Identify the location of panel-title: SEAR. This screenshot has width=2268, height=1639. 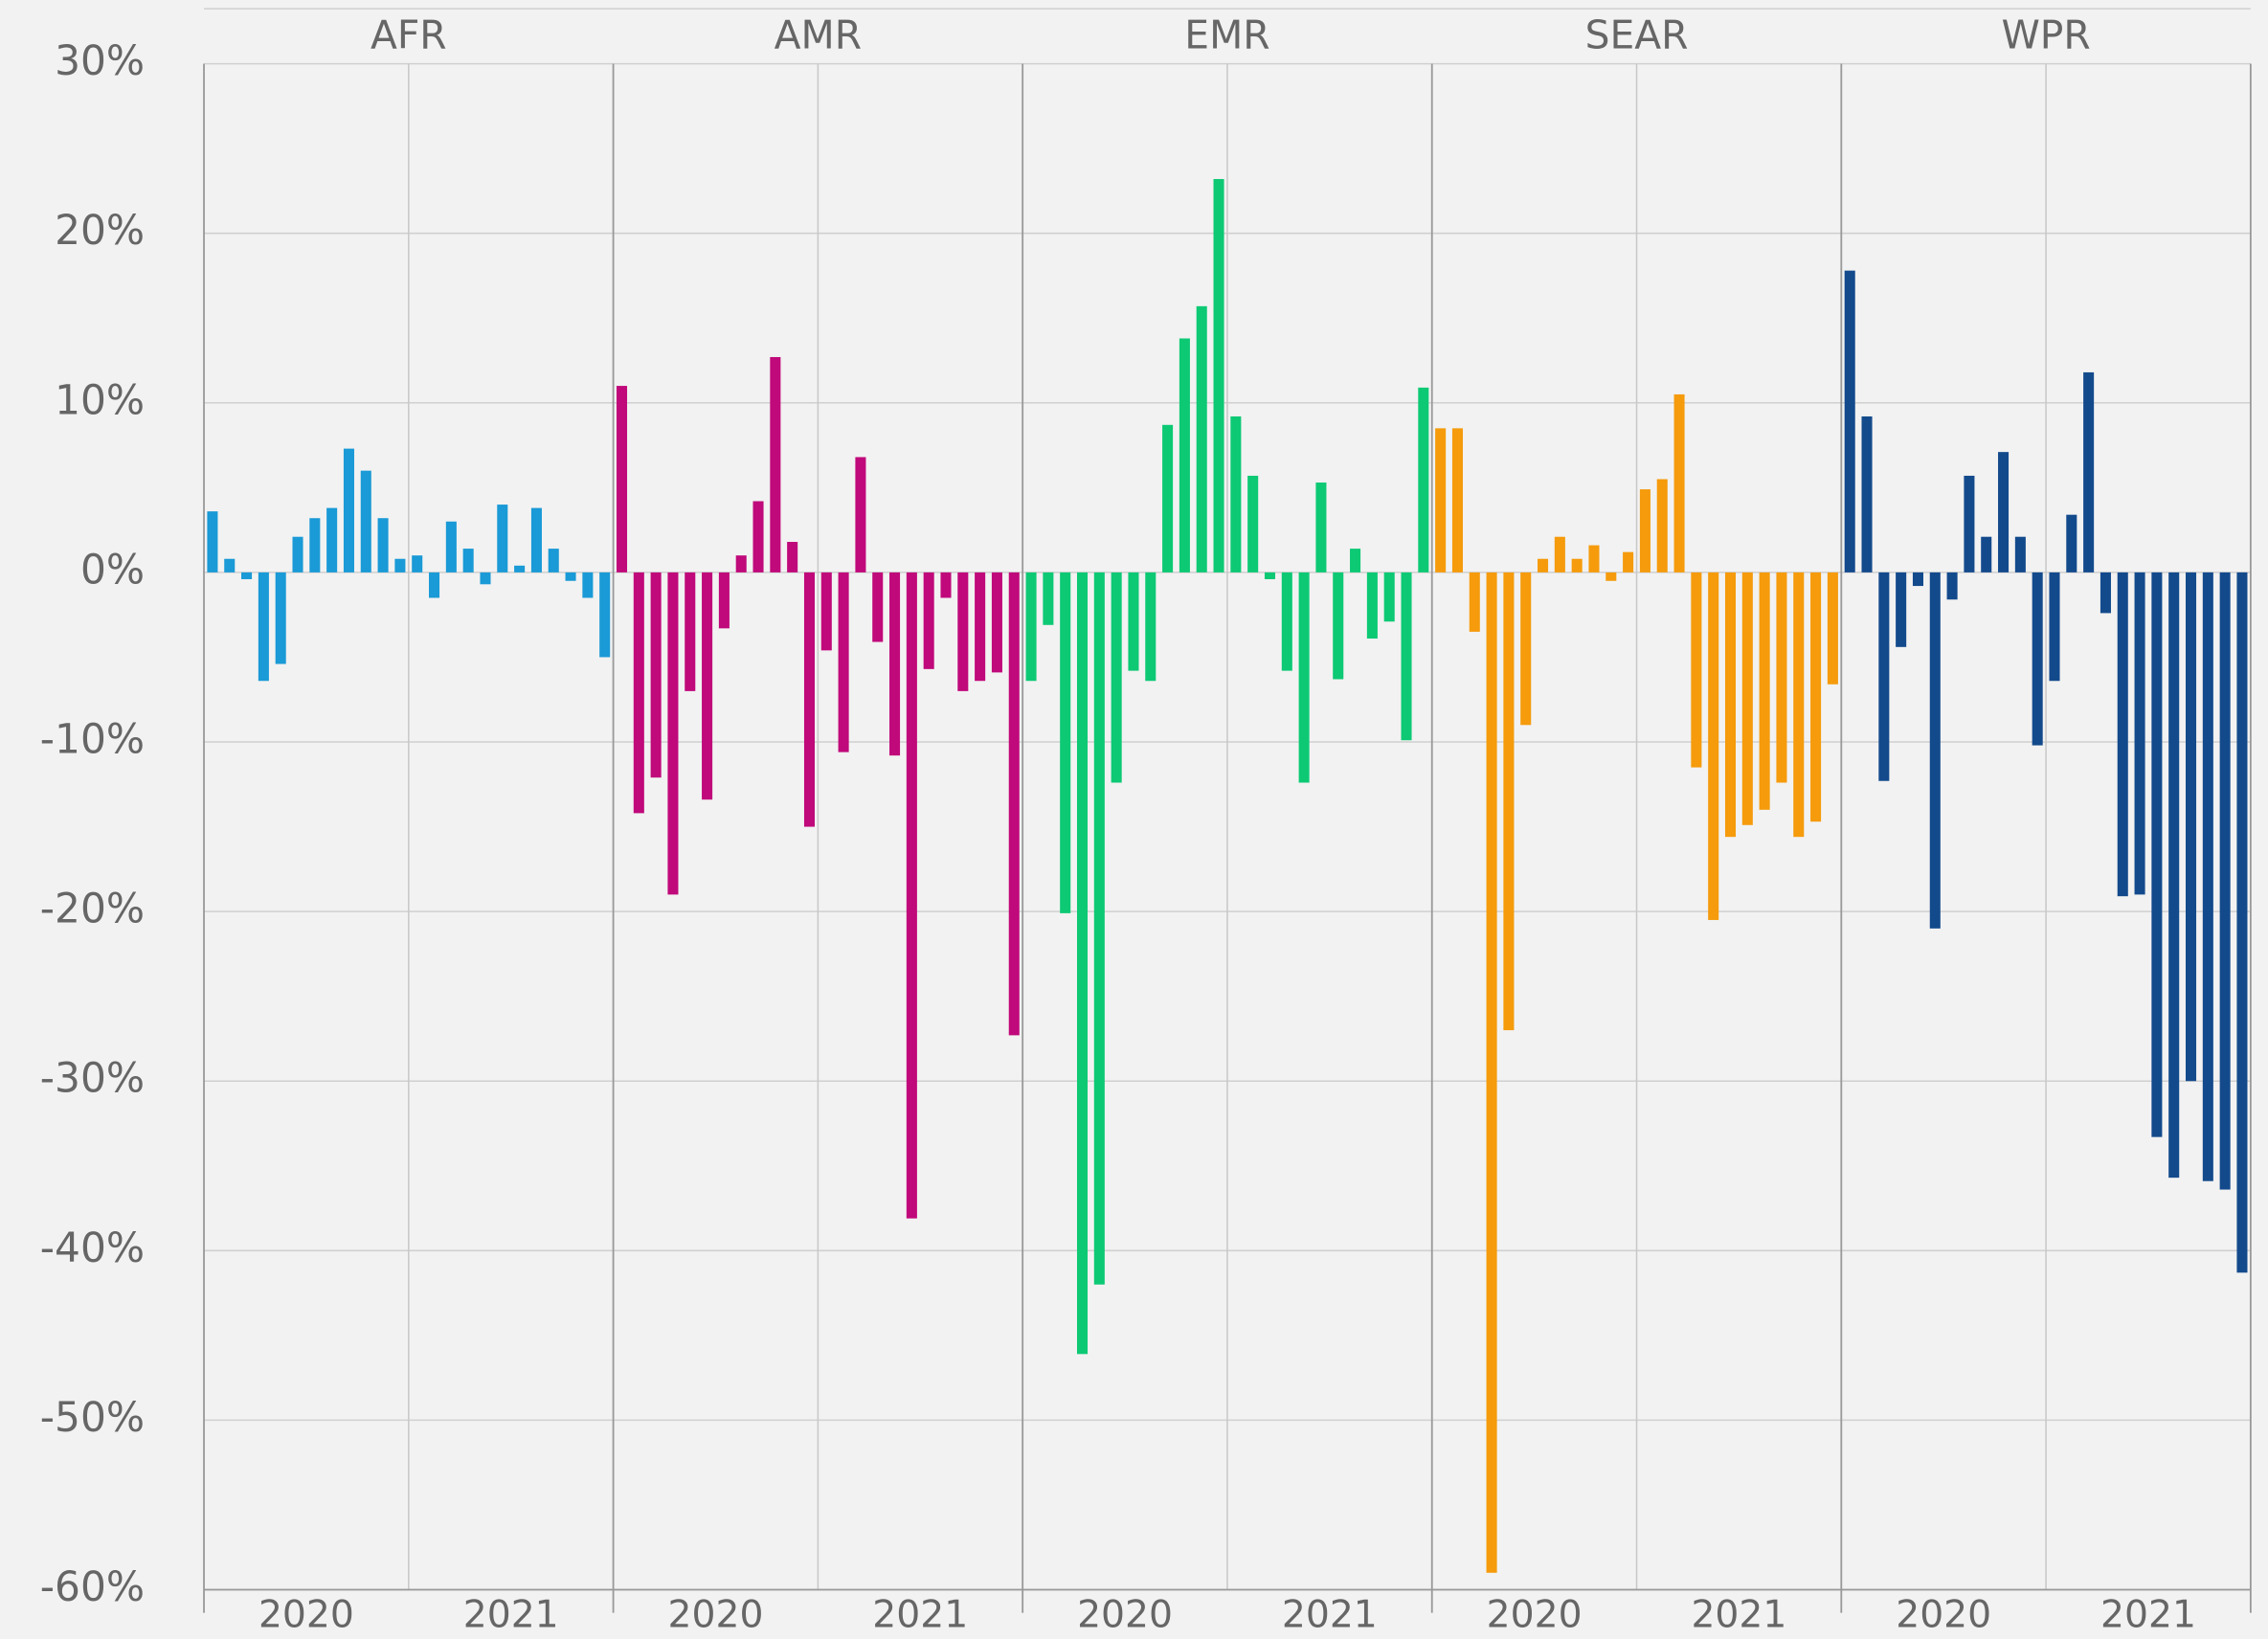
(1637, 34).